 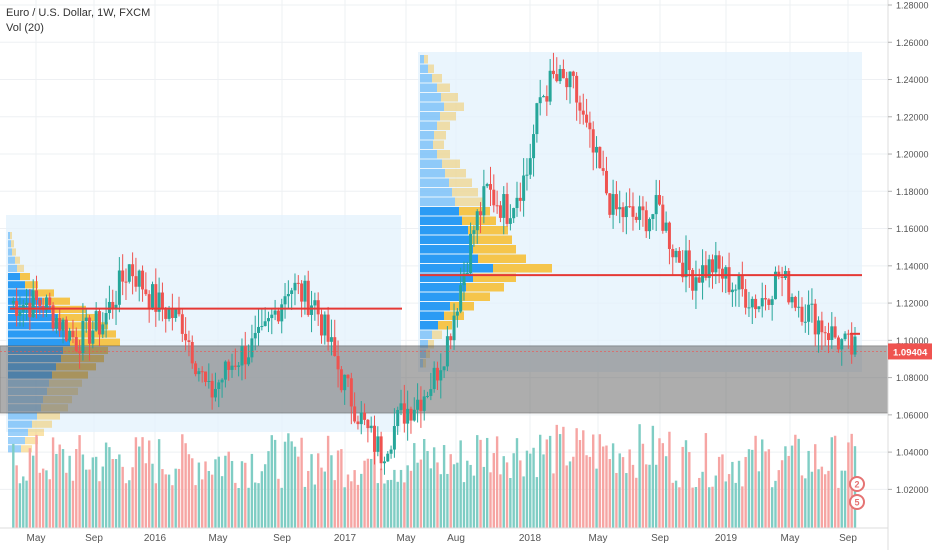 What do you see at coordinates (155, 538) in the screenshot?
I see `time-tick-label: 2016` at bounding box center [155, 538].